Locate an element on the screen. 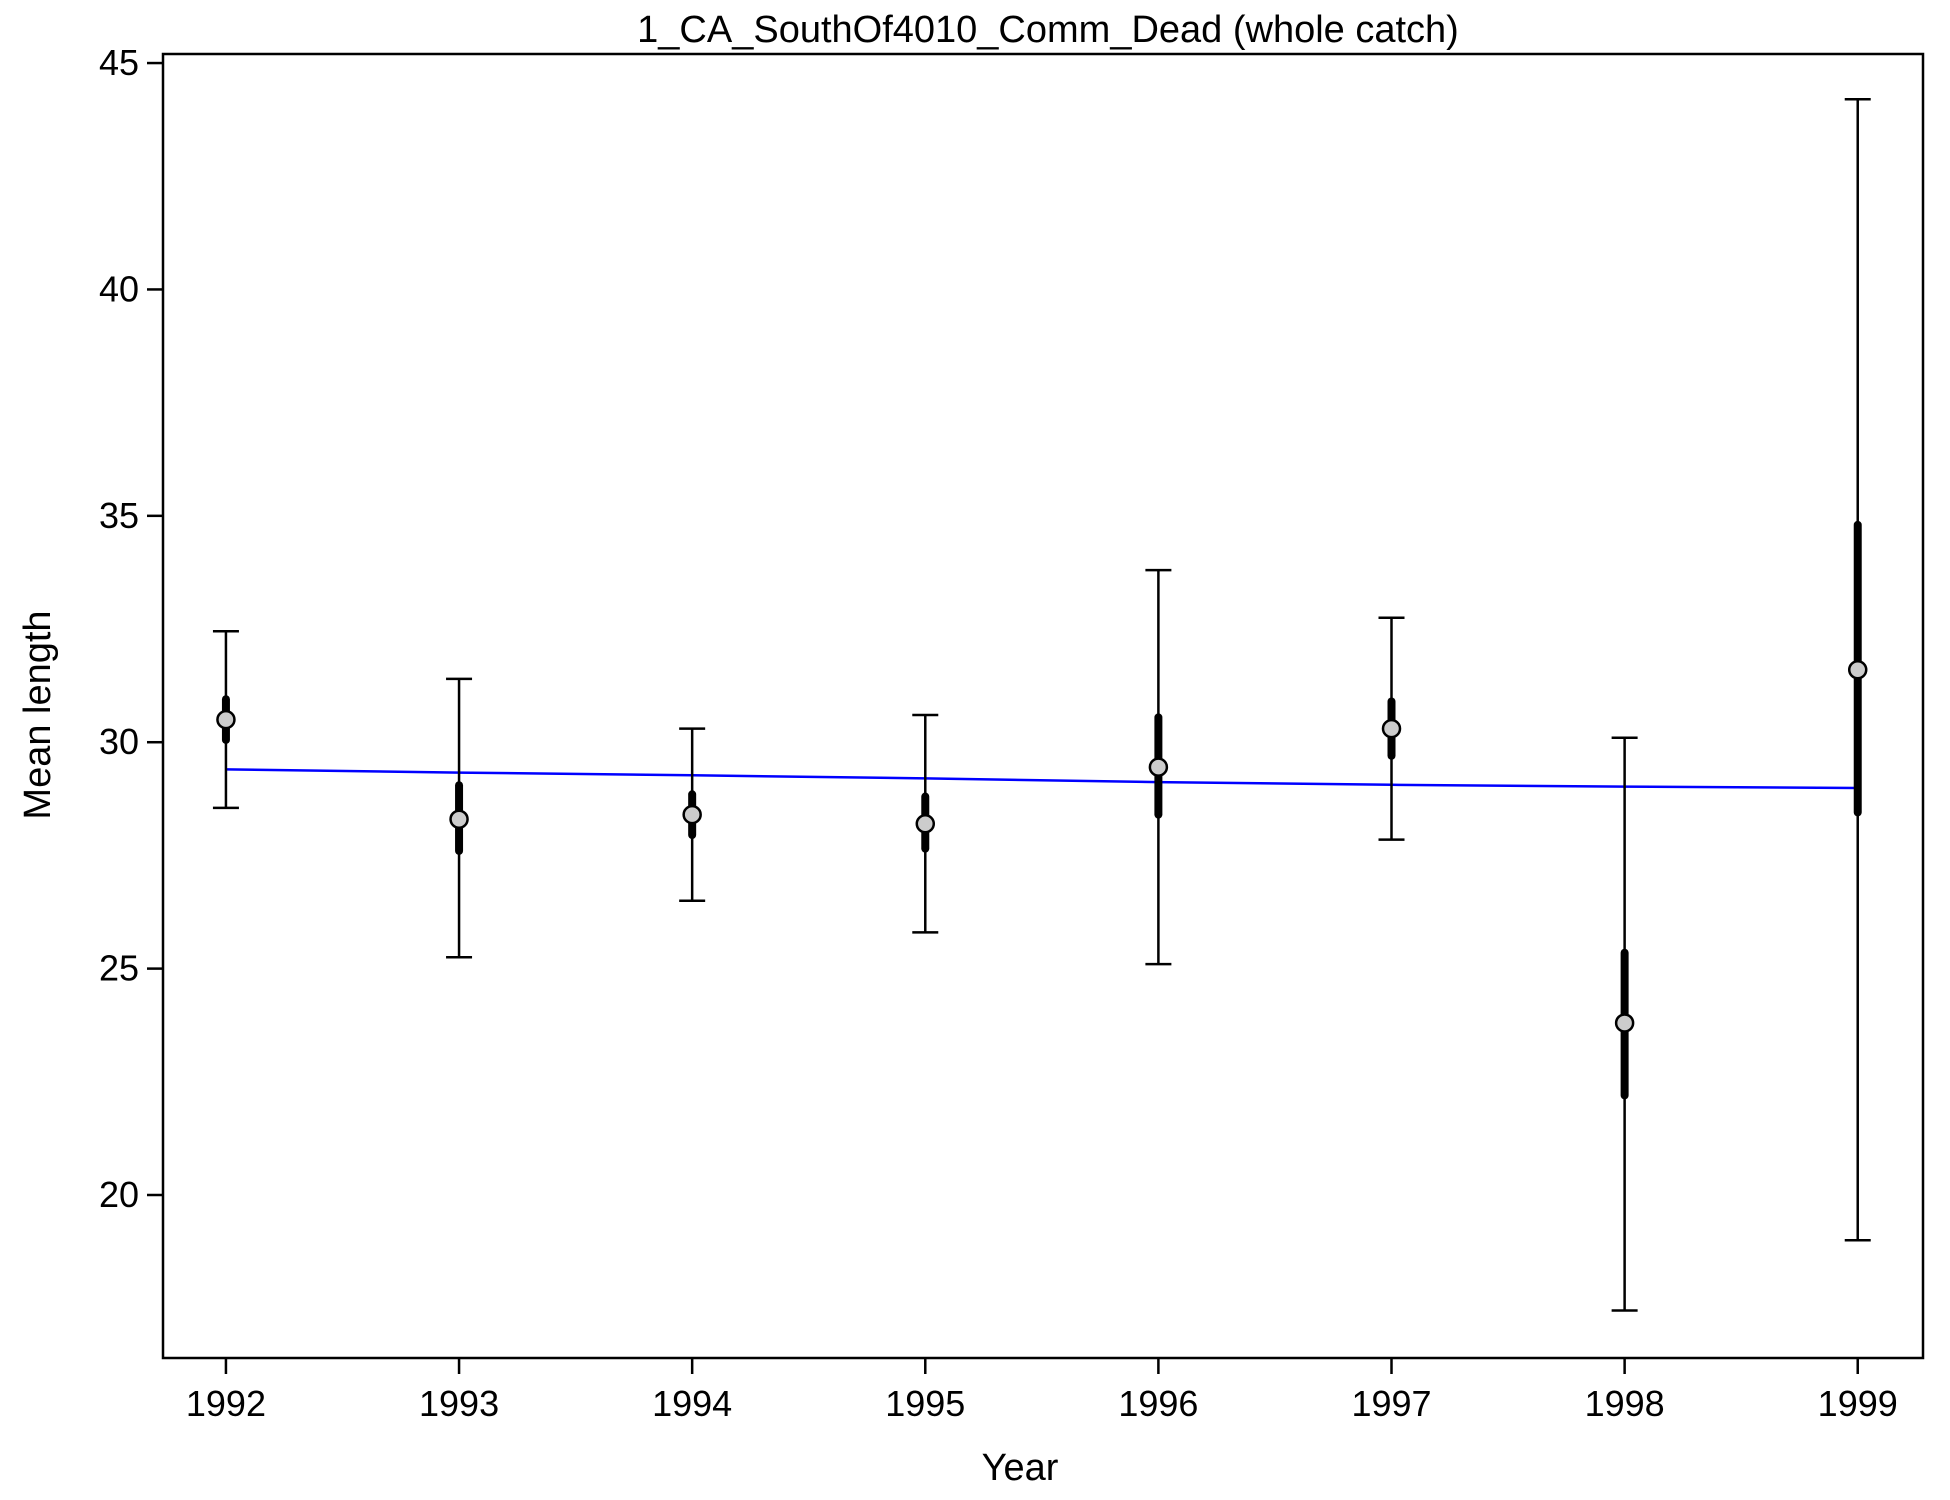  y-axis: 20 25 30 35 40 45 is located at coordinates (131, 628).